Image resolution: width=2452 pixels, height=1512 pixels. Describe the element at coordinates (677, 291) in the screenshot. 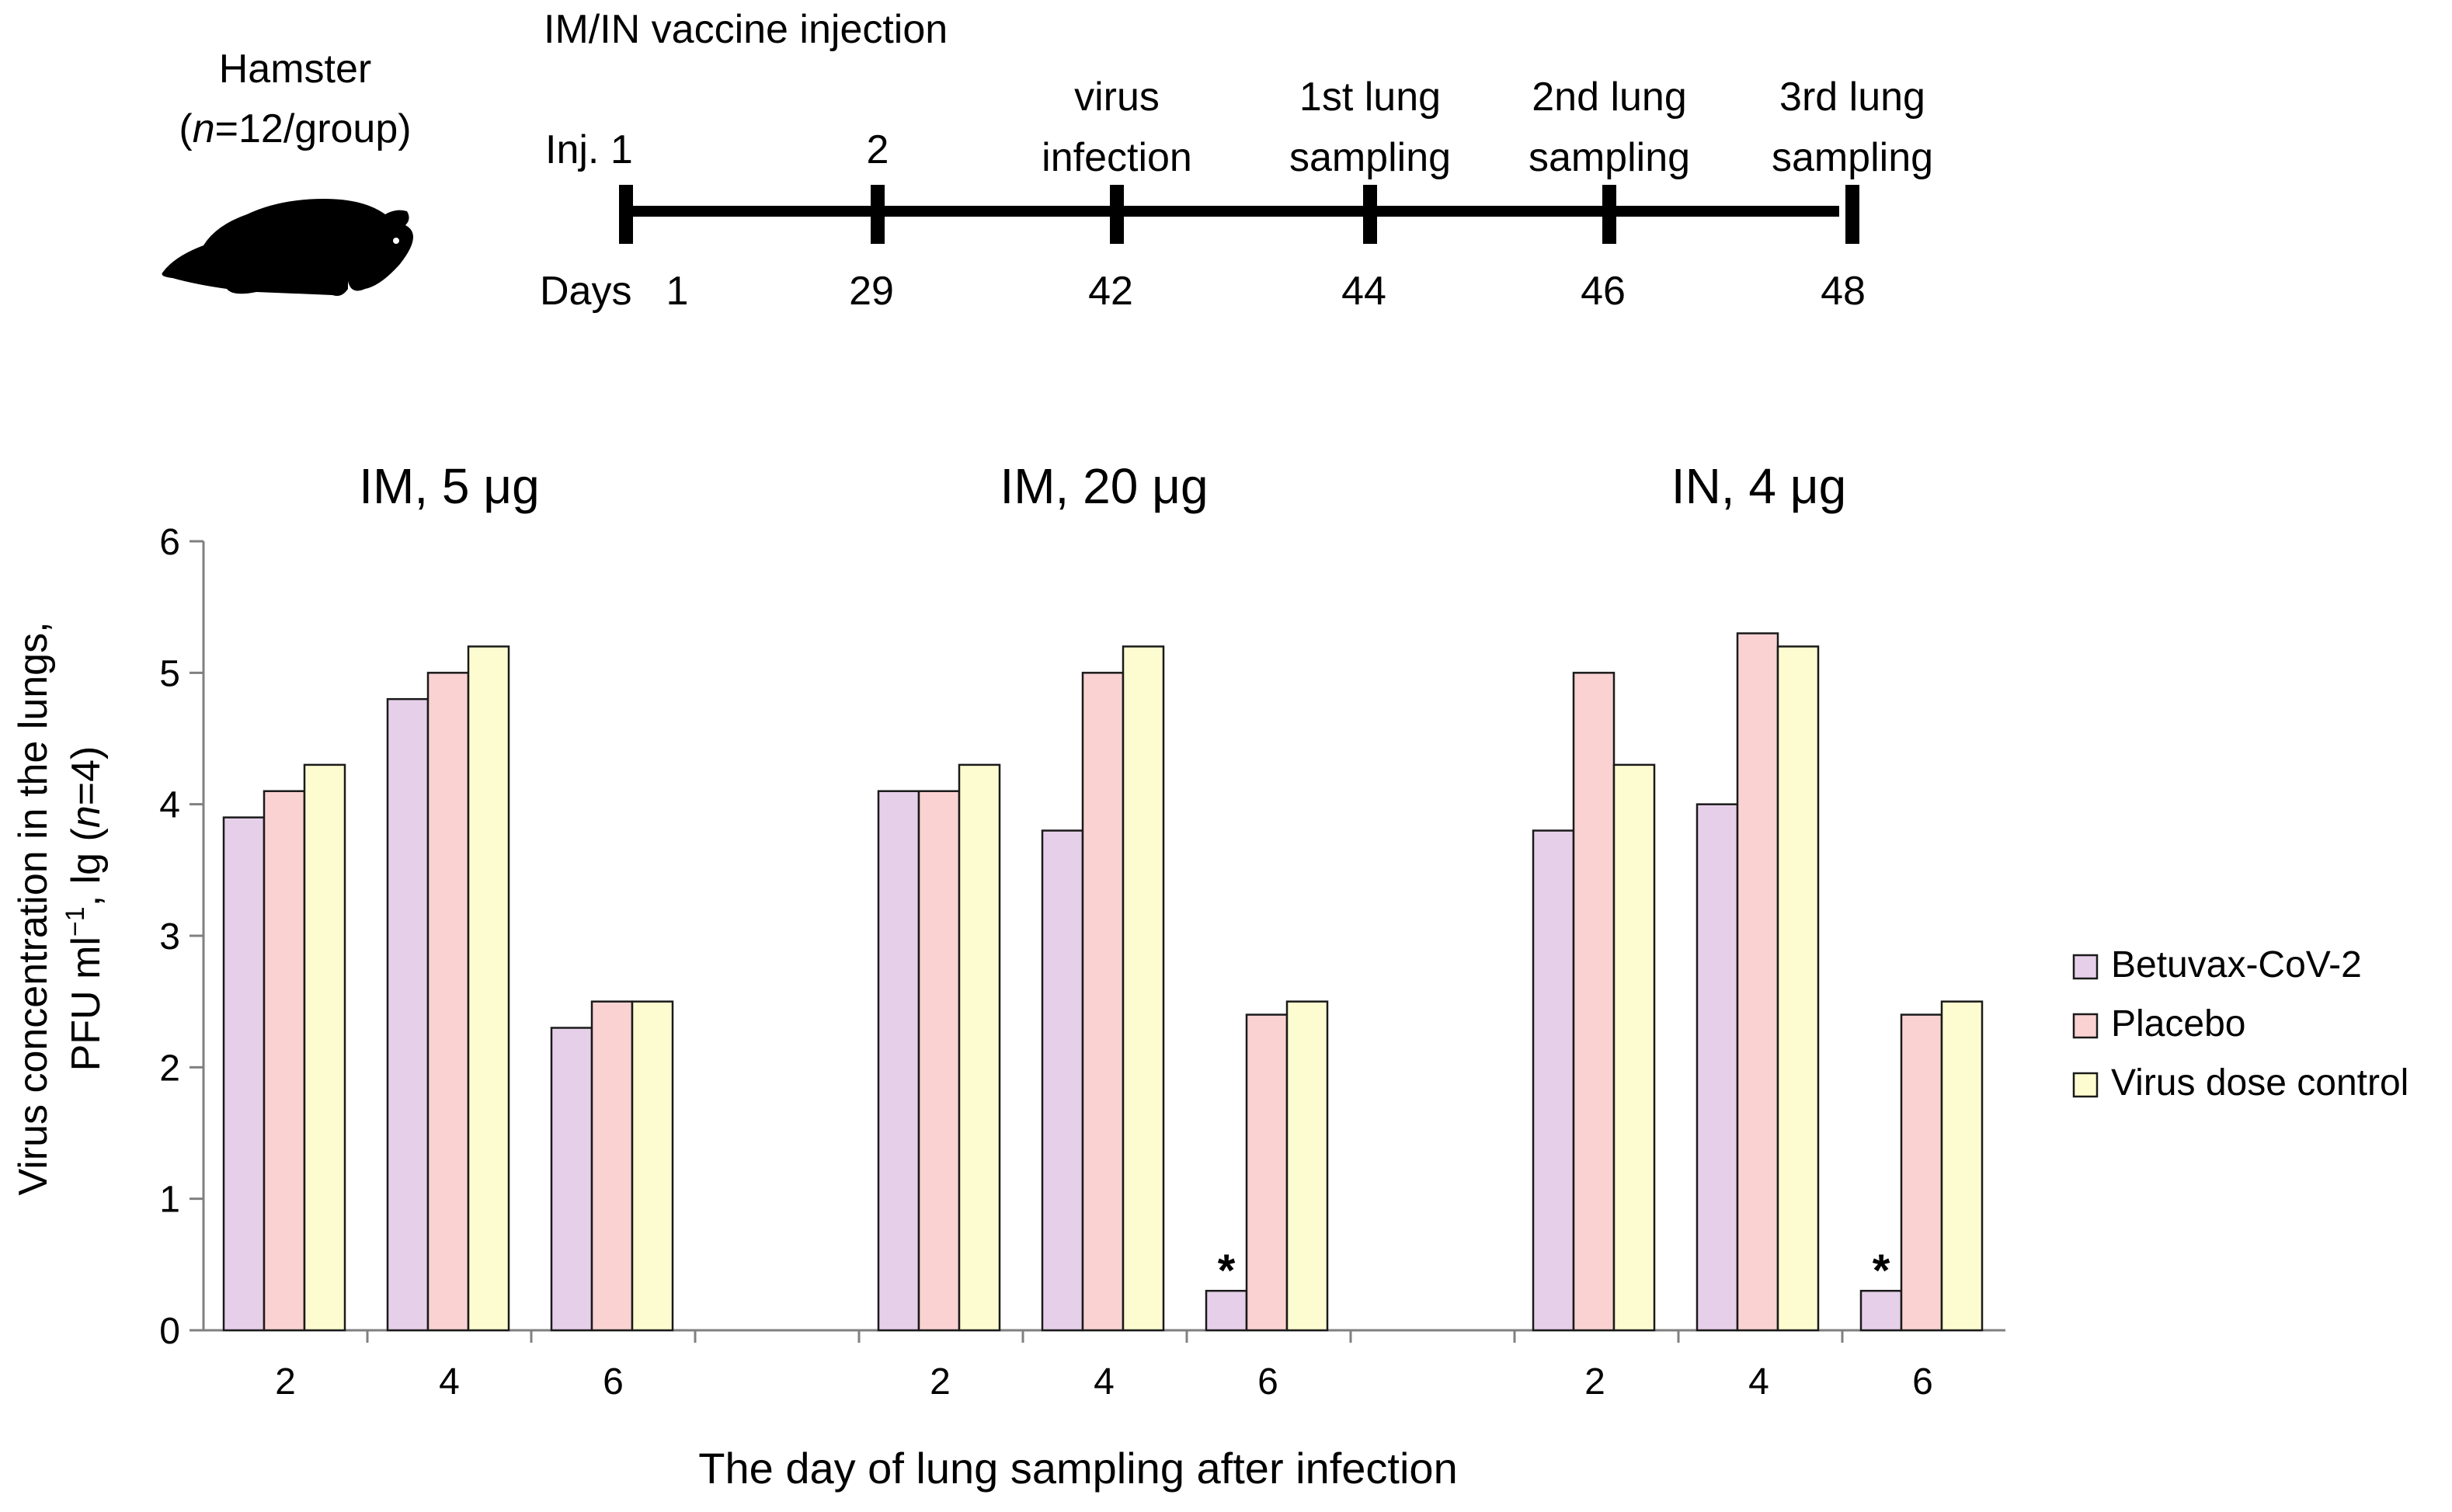

I see `timeline-day-label: 1` at that location.